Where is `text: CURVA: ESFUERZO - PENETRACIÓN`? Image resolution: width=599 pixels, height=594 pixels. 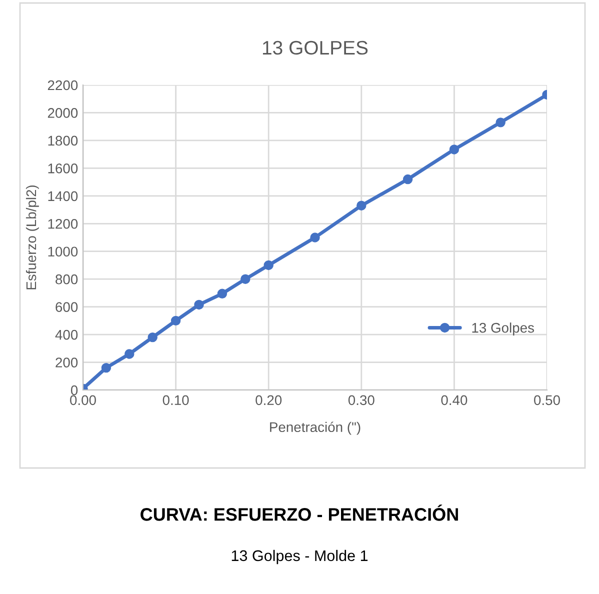
text: CURVA: ESFUERZO - PENETRACIÓN is located at coordinates (299, 512).